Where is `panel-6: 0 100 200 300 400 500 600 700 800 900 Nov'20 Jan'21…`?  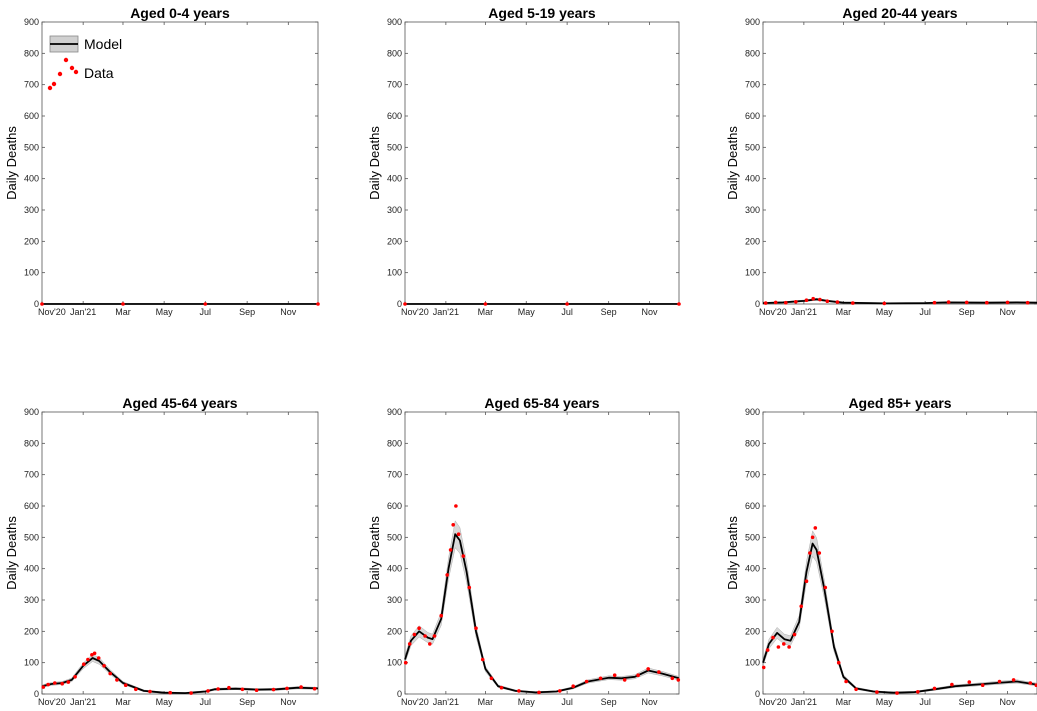
panel-6: 0 100 200 300 400 500 600 700 800 900 Nov'20 Jan'21… is located at coordinates (881, 551).